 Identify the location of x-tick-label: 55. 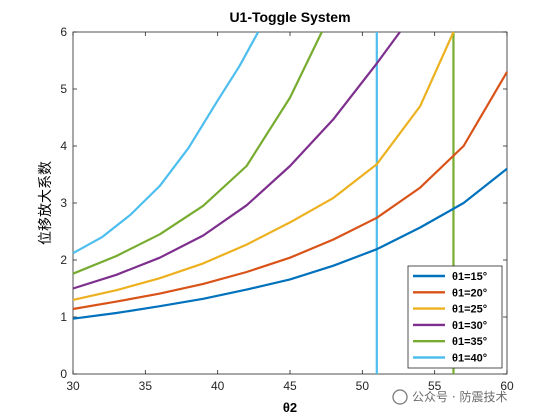
(435, 386).